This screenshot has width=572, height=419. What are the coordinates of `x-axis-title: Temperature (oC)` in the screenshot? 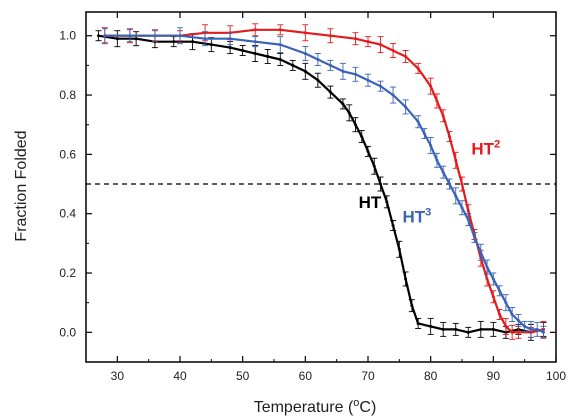 It's located at (315, 406).